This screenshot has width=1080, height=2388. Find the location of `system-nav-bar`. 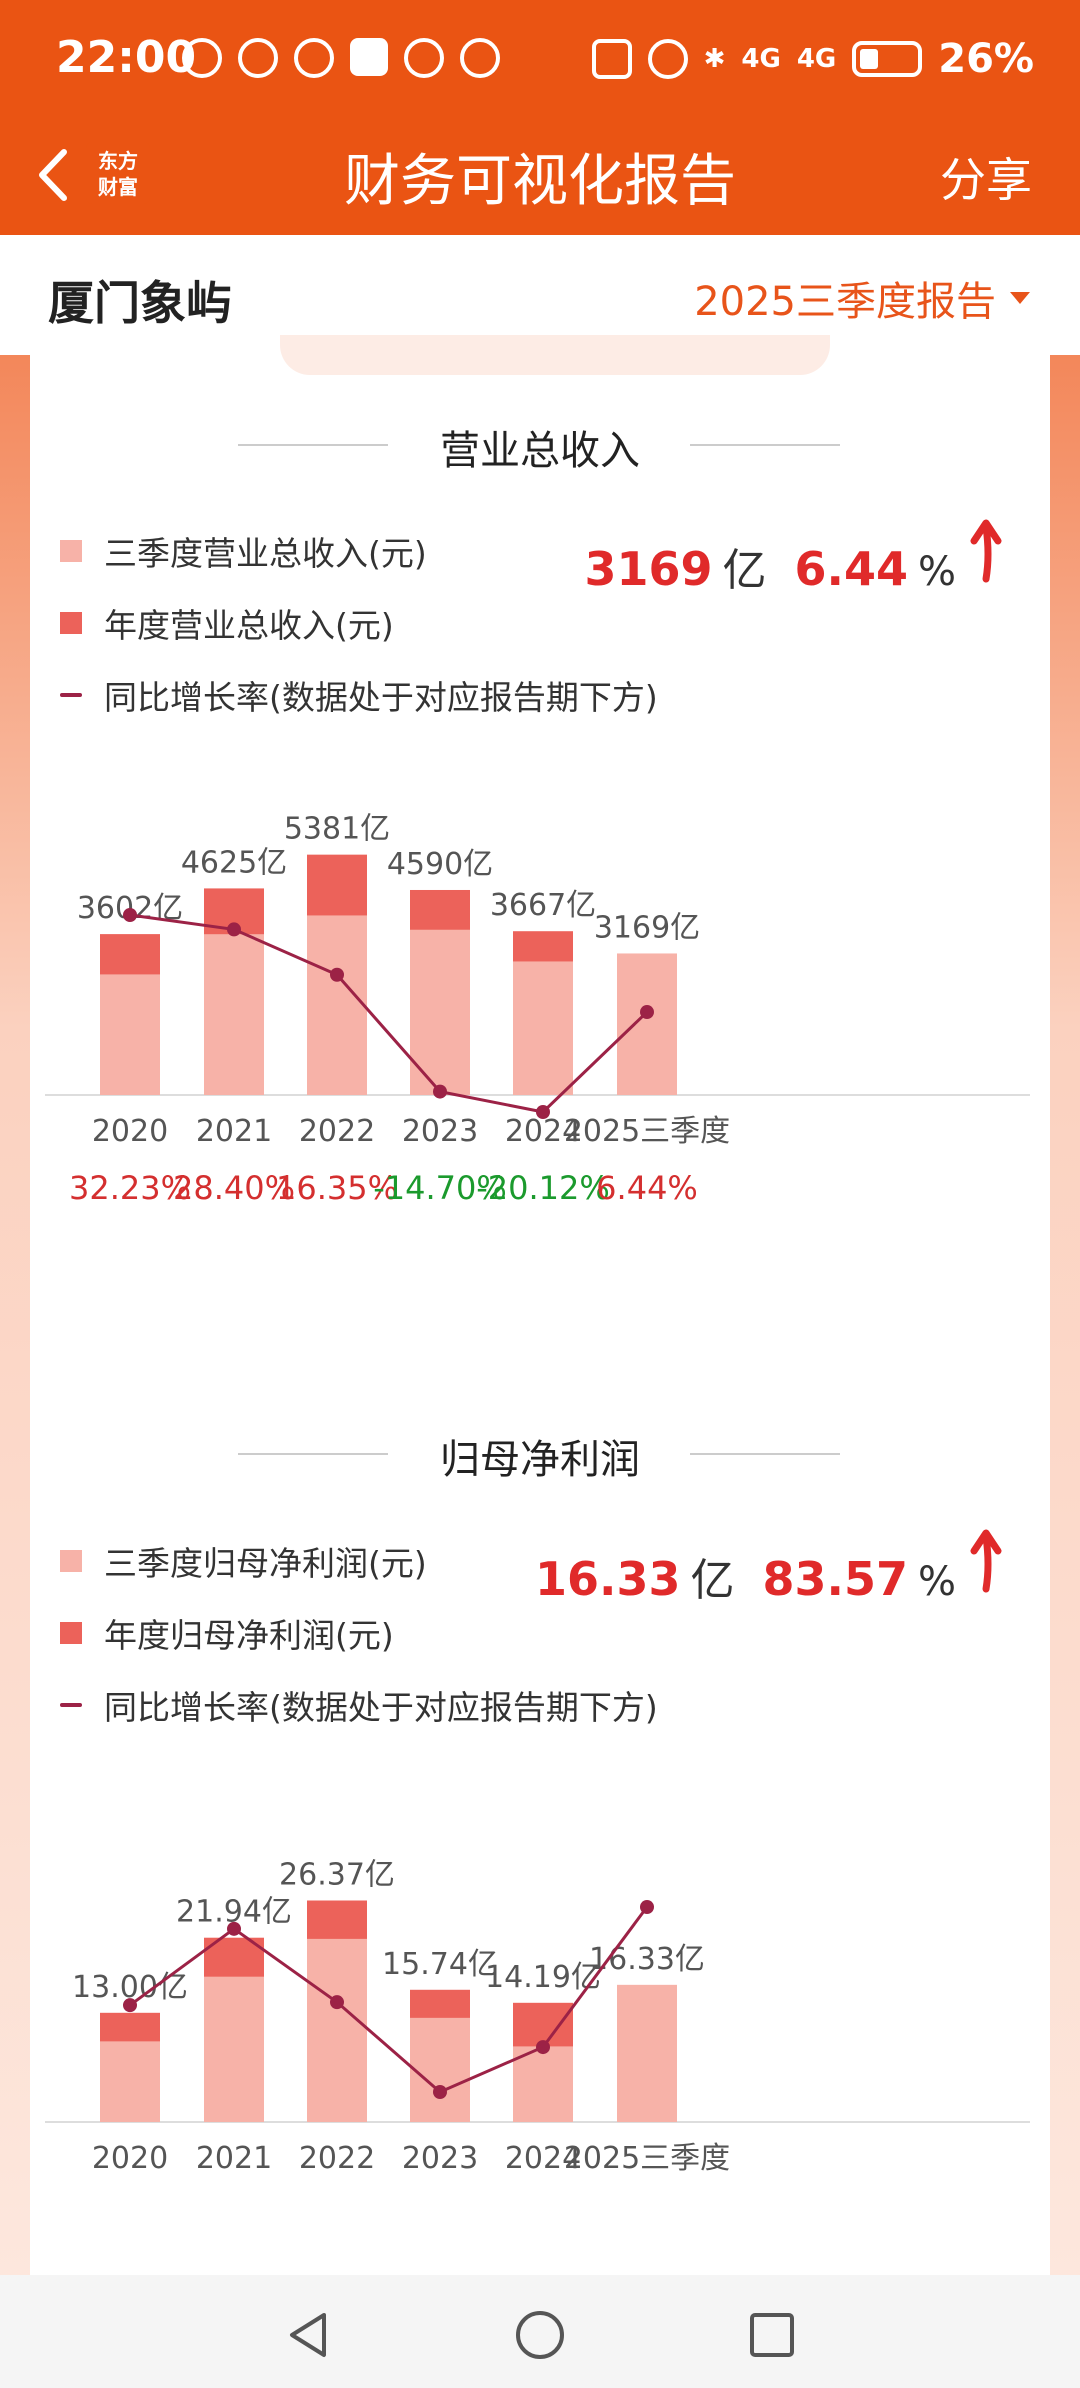

system-nav-bar is located at coordinates (540, 2331).